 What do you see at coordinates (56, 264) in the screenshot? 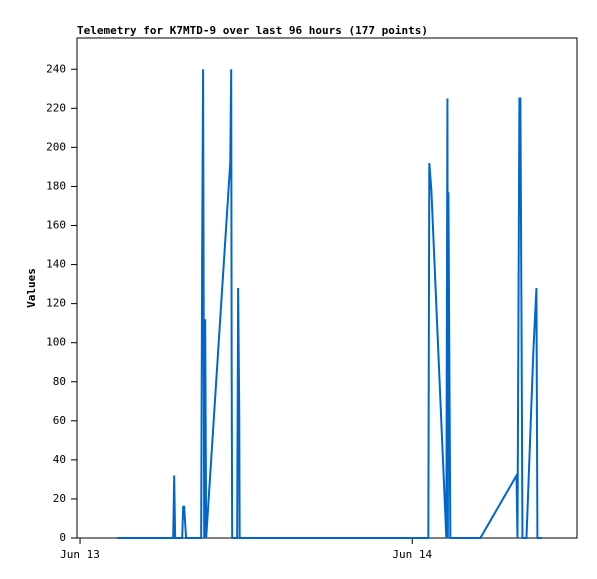
I see `y-tick-label: 140` at bounding box center [56, 264].